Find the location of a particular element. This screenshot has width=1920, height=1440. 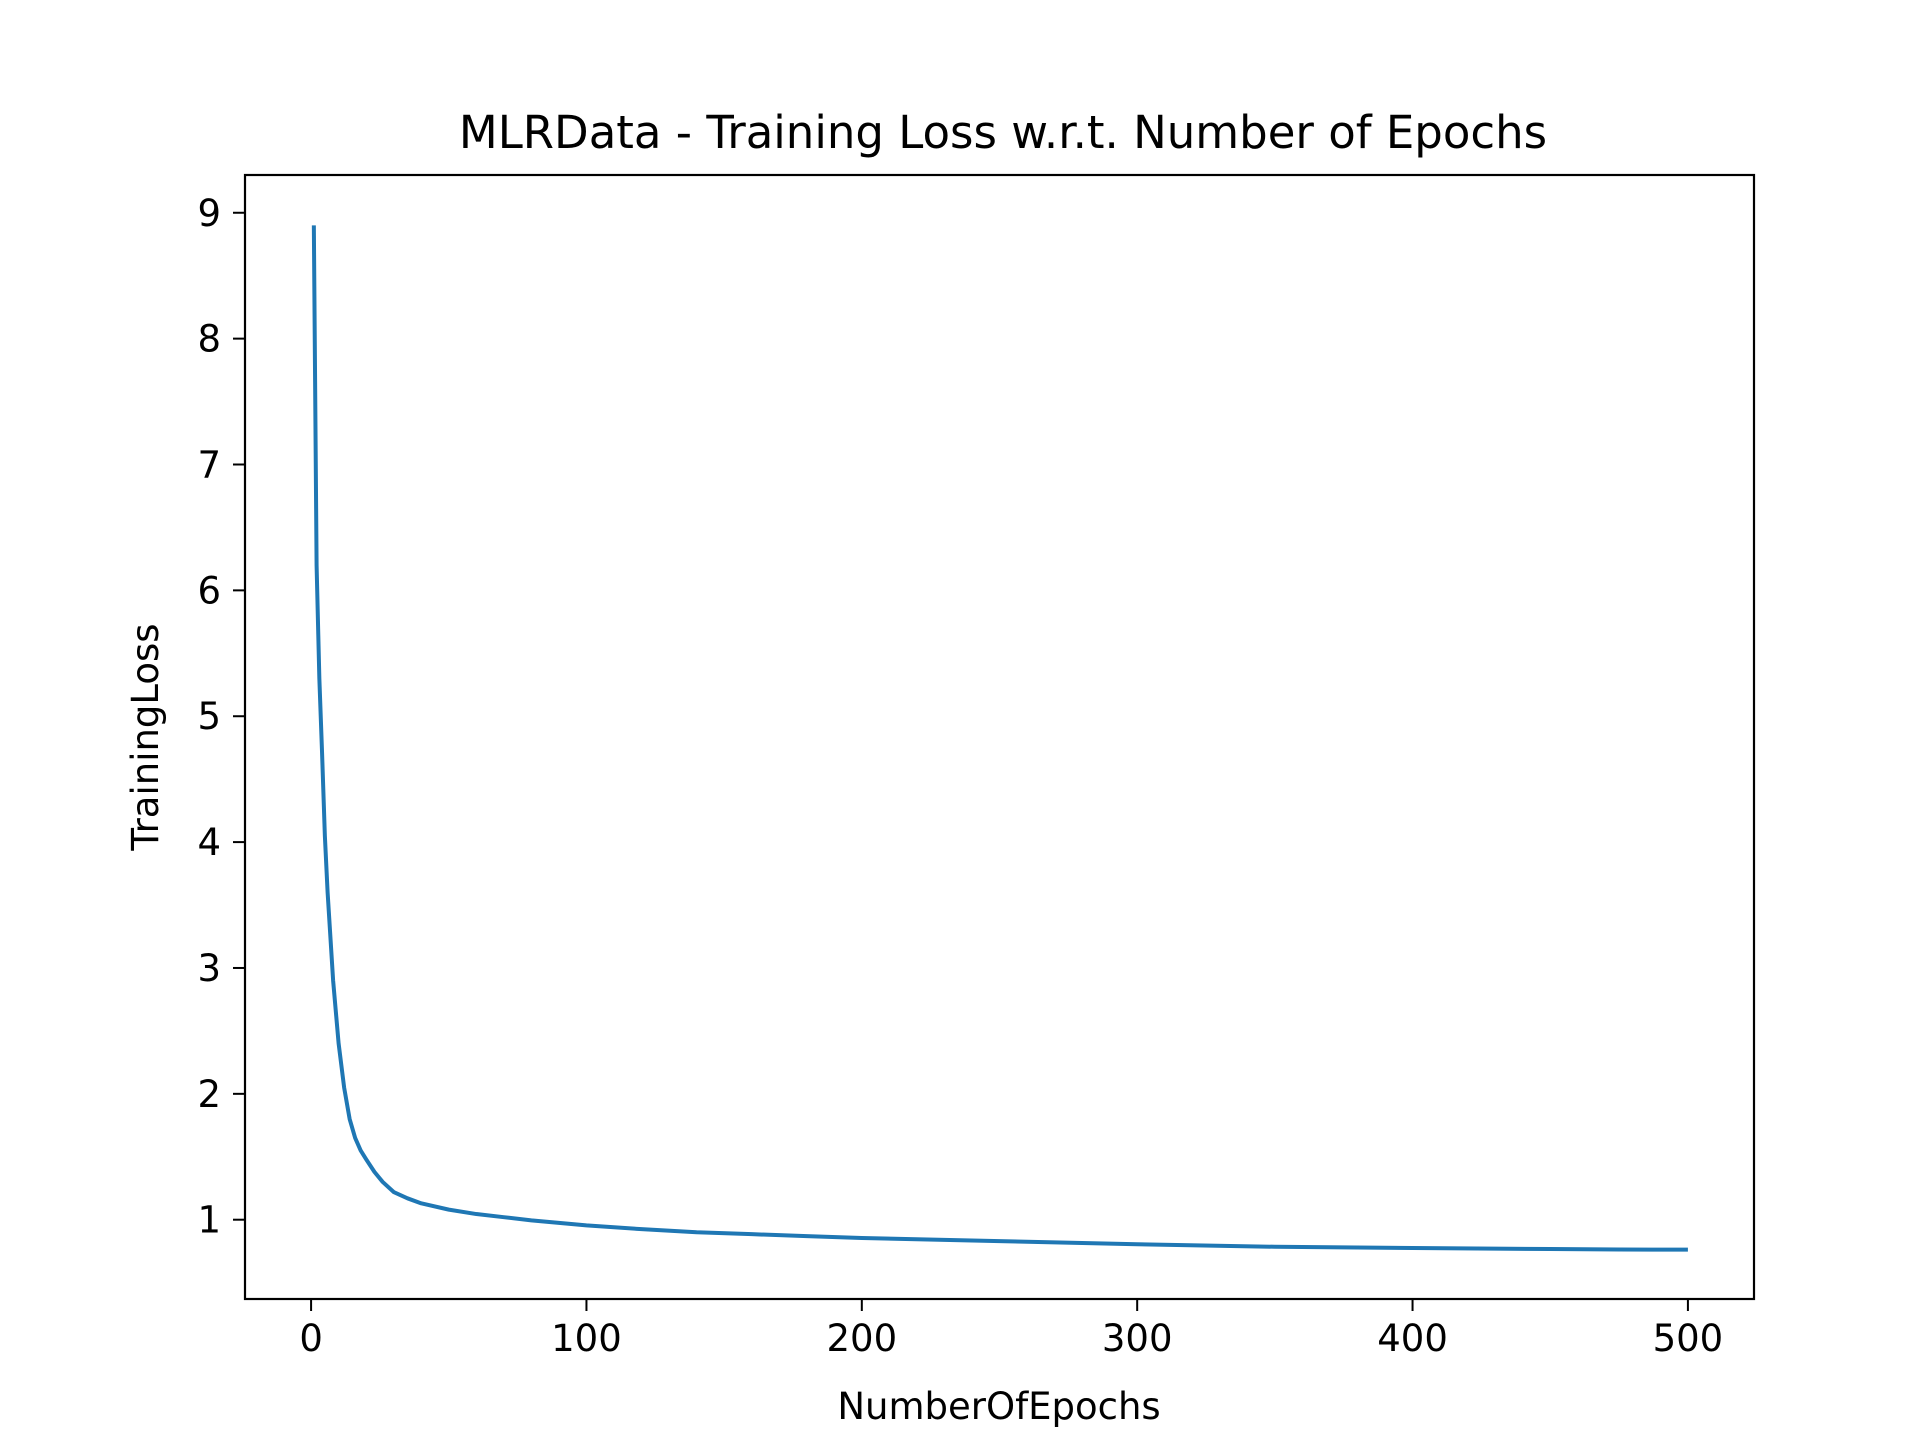

x-tick-label: 0 is located at coordinates (311, 1338).